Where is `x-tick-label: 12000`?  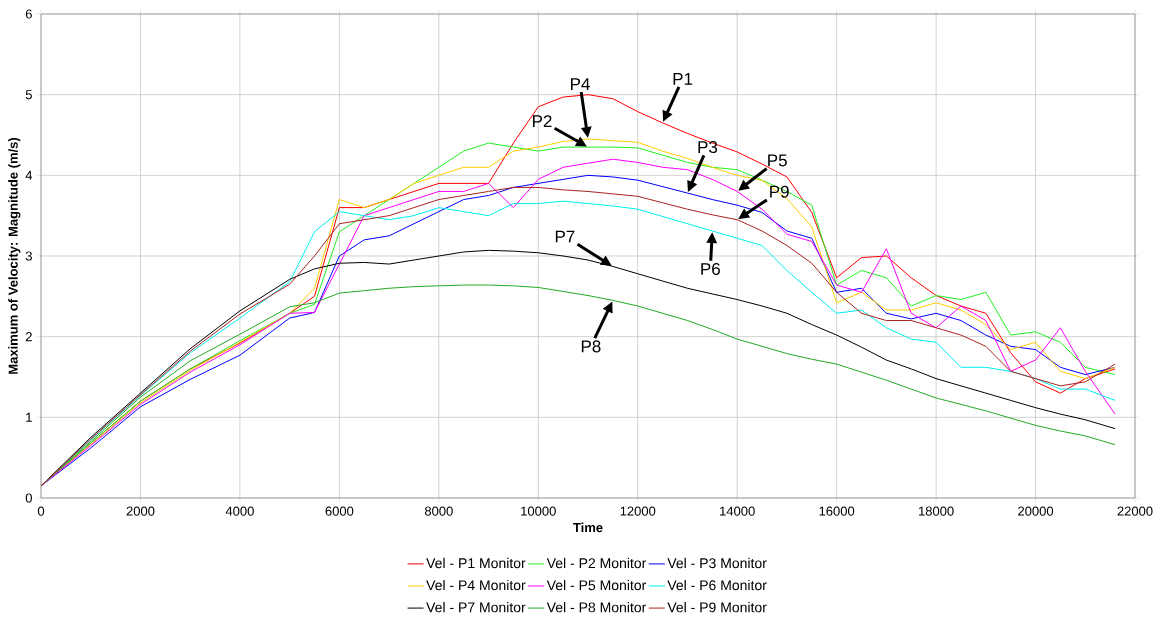
x-tick-label: 12000 is located at coordinates (638, 511).